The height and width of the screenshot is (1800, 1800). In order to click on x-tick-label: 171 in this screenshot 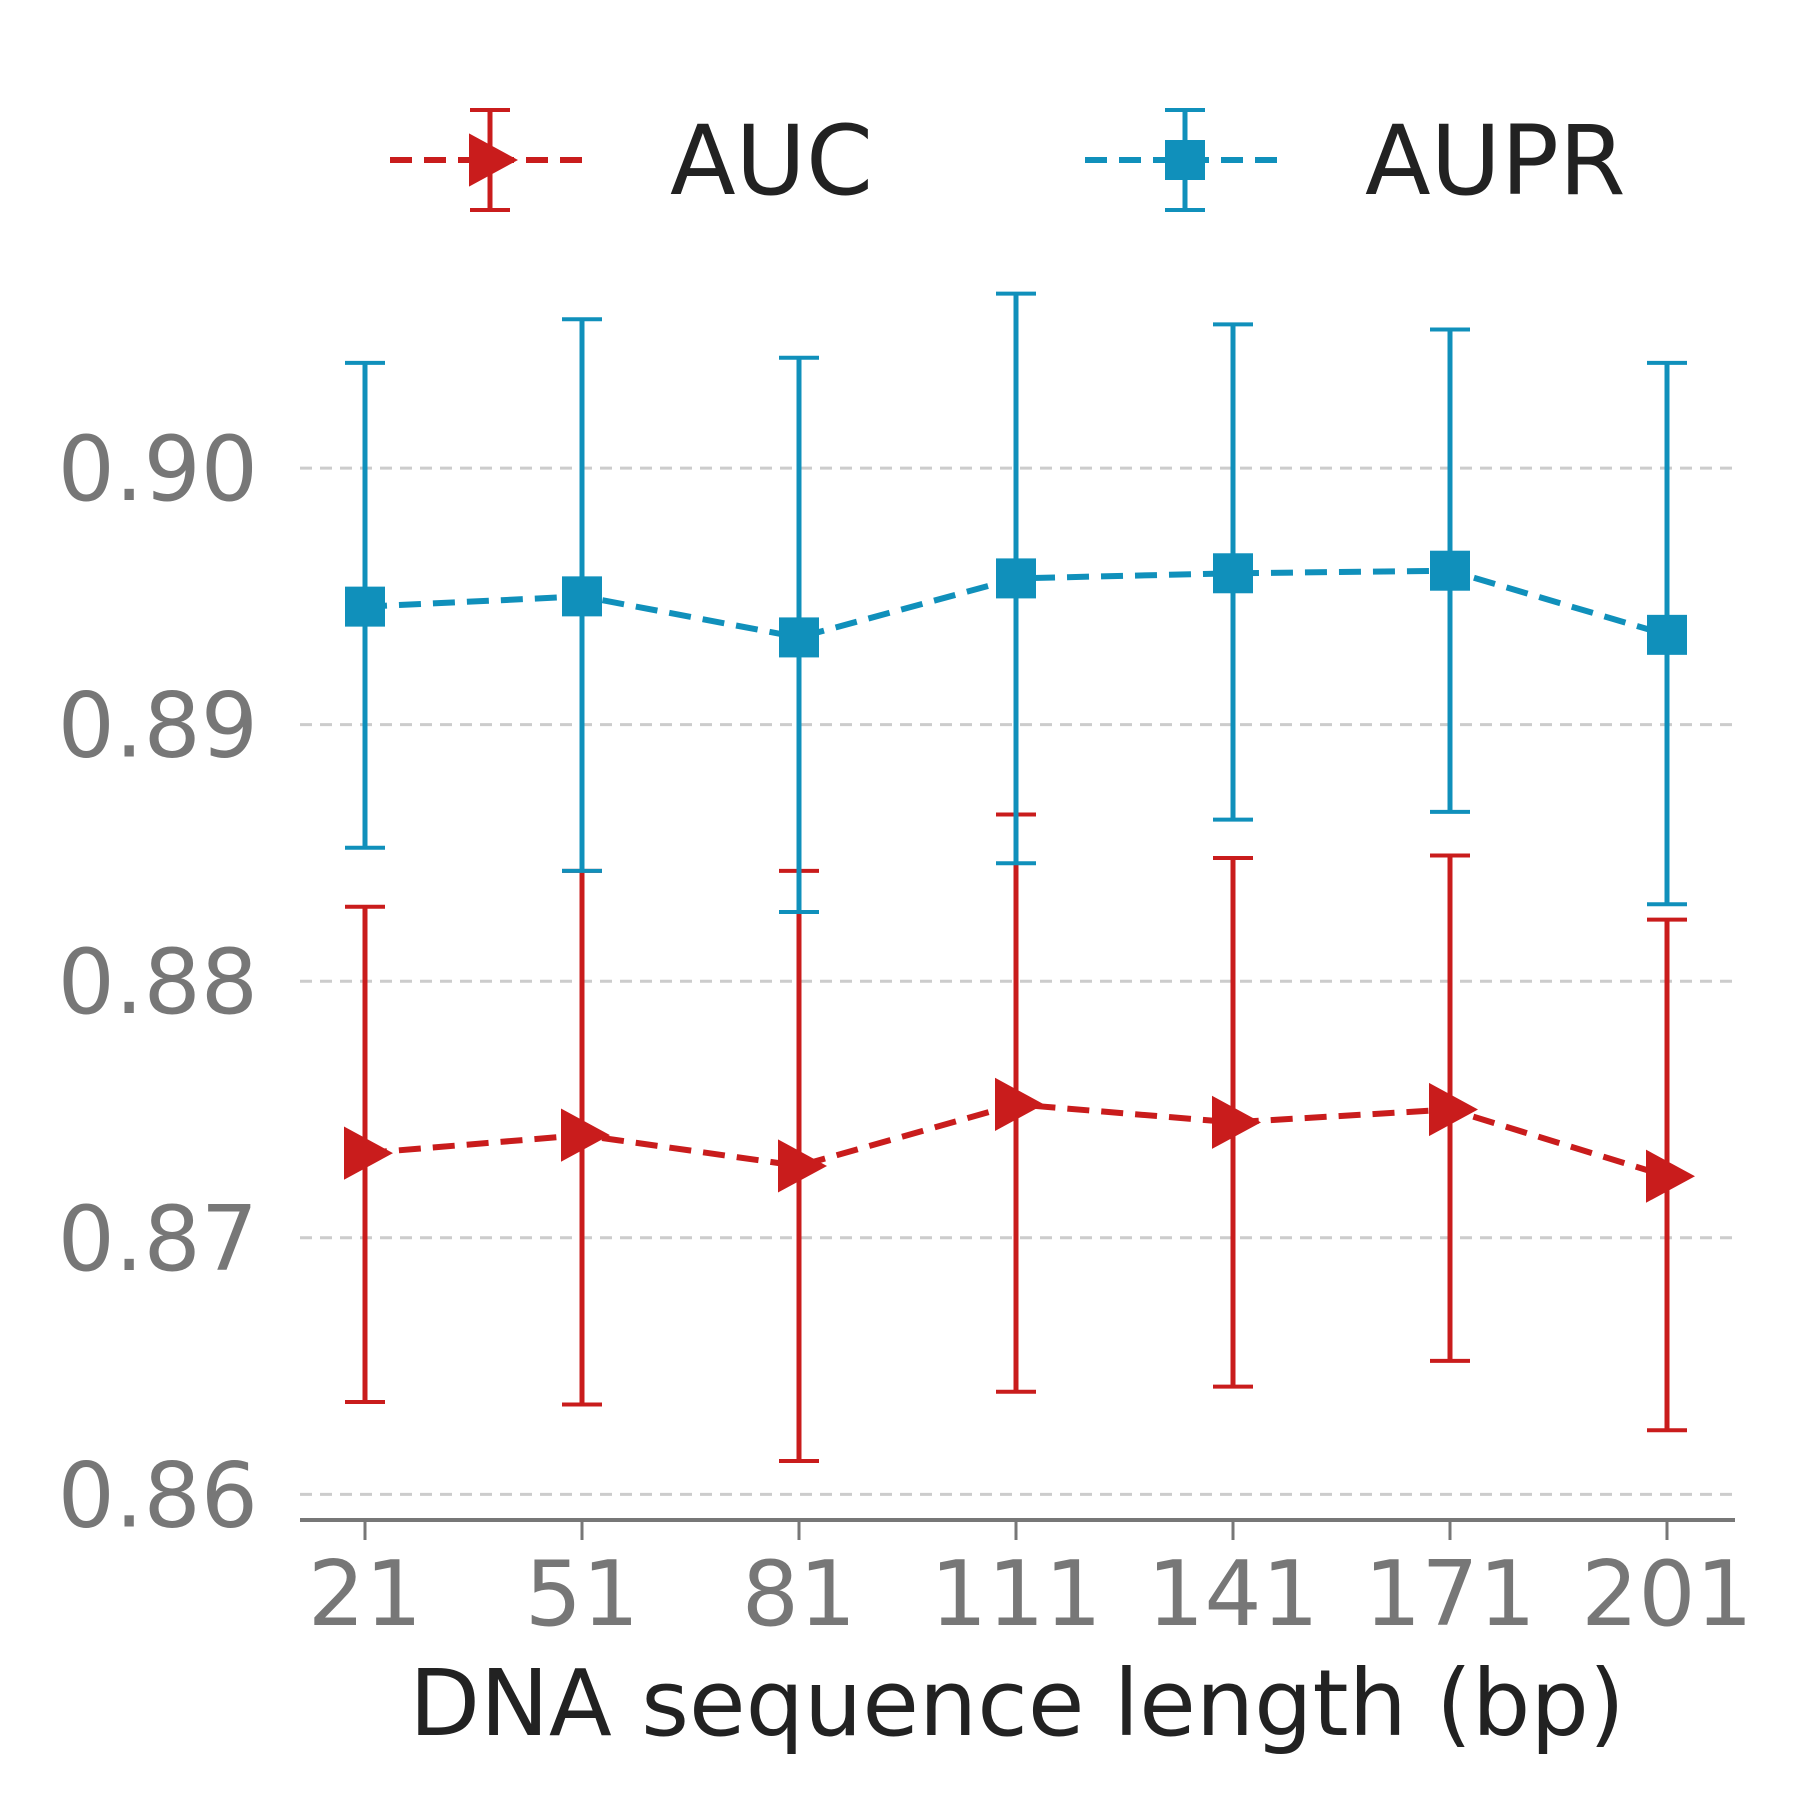, I will do `click(1450, 1594)`.